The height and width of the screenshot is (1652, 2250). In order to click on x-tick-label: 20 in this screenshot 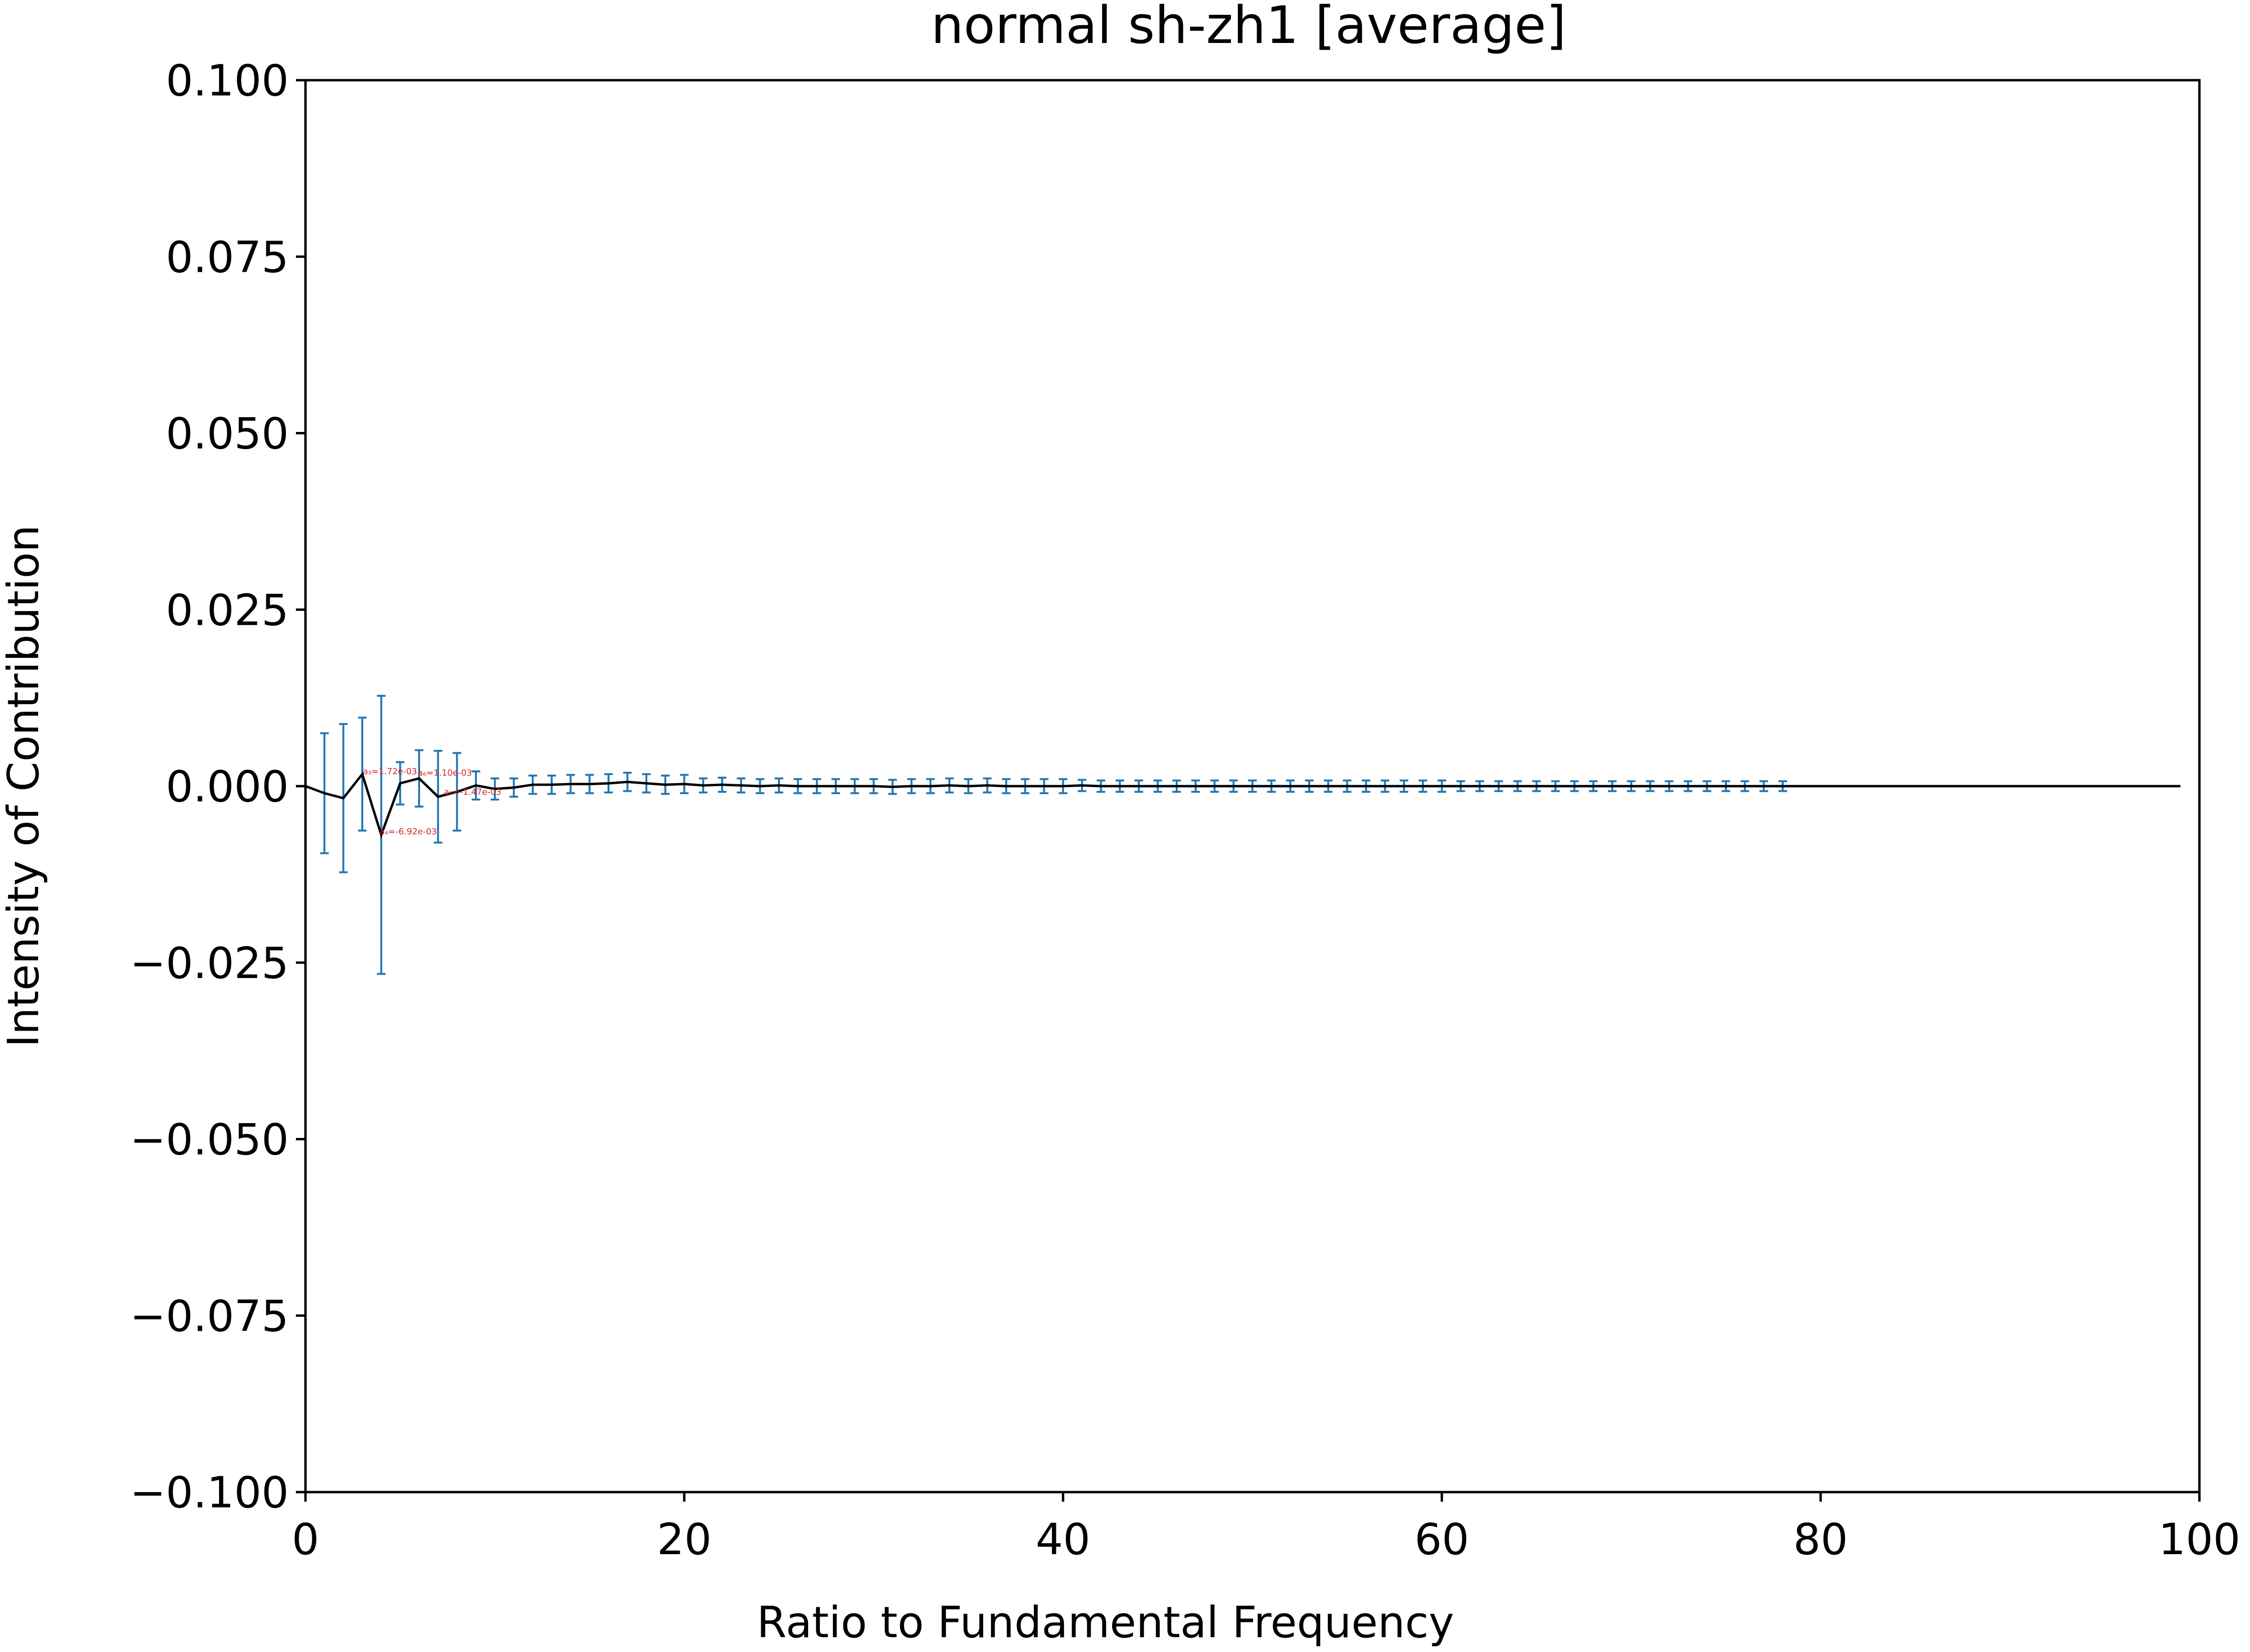, I will do `click(684, 1540)`.